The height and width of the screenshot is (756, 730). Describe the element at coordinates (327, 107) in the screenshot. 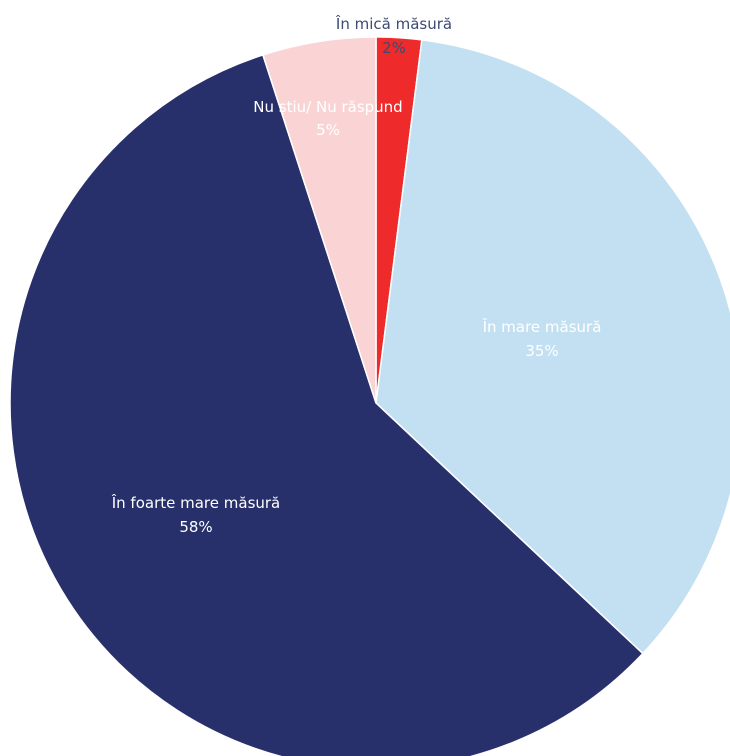

I see `slice-category-label: Nu știu/ Nu răspund` at that location.